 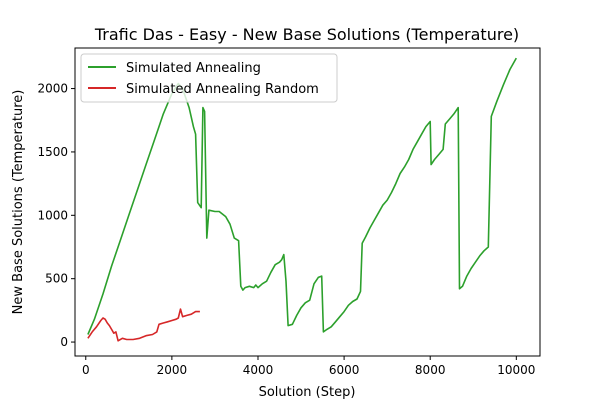 What do you see at coordinates (86, 370) in the screenshot?
I see `x-tick-label: 0` at bounding box center [86, 370].